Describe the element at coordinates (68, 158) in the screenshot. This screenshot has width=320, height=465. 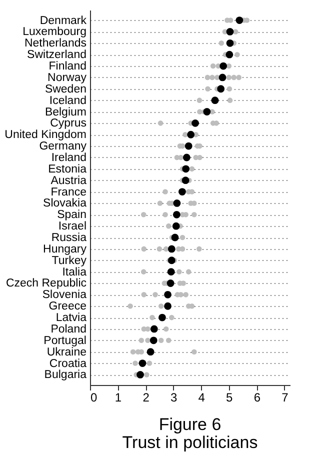
I see `y-tick-label: Ireland` at that location.